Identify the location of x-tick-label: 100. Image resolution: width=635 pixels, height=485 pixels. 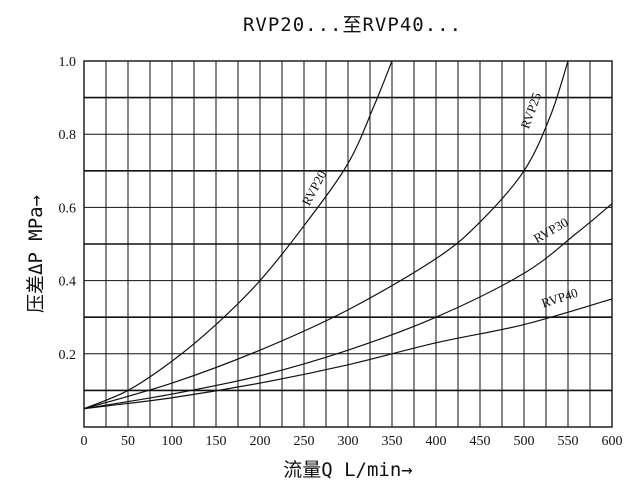
(172, 441).